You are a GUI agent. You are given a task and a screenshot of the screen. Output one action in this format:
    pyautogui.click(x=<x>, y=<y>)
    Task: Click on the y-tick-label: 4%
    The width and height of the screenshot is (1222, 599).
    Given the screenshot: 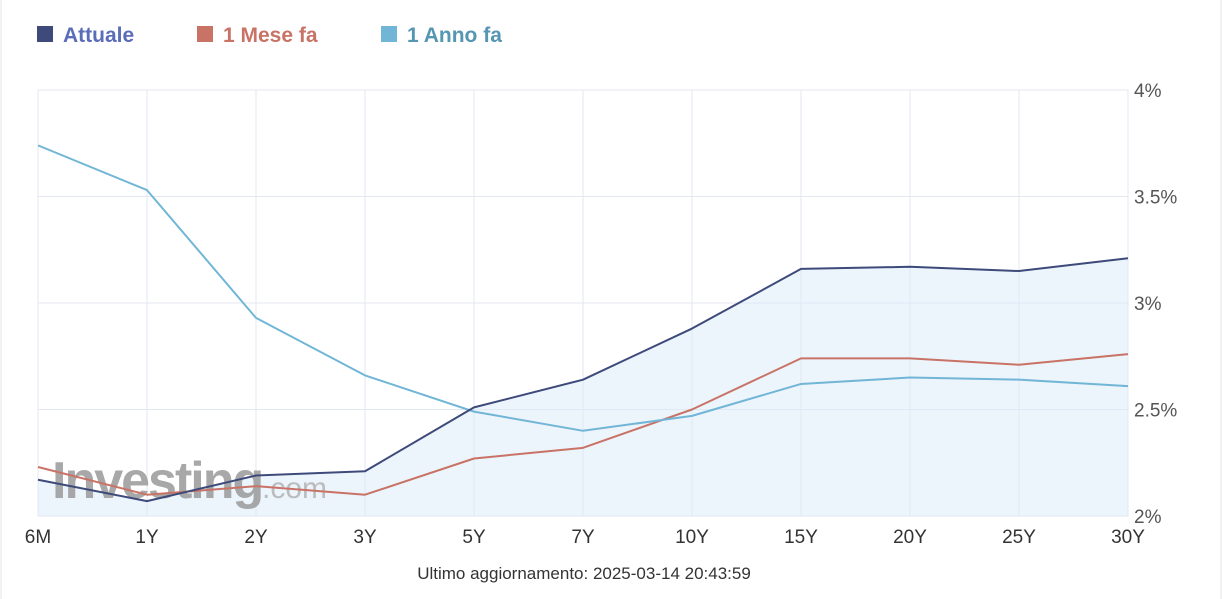 What is the action you would take?
    pyautogui.click(x=1148, y=91)
    